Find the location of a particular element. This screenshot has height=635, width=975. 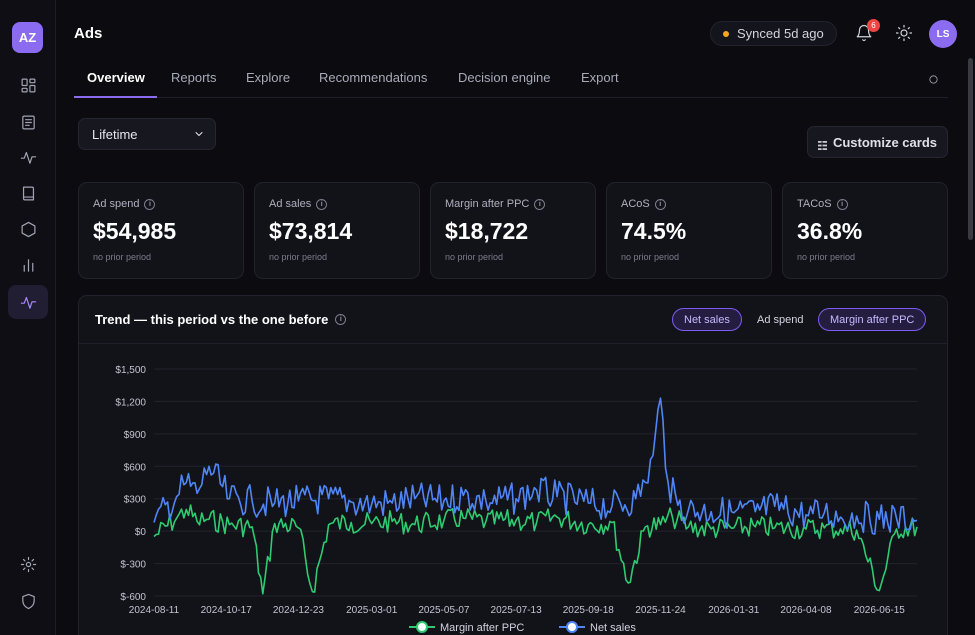

sidebar-item-security is located at coordinates (28, 601).